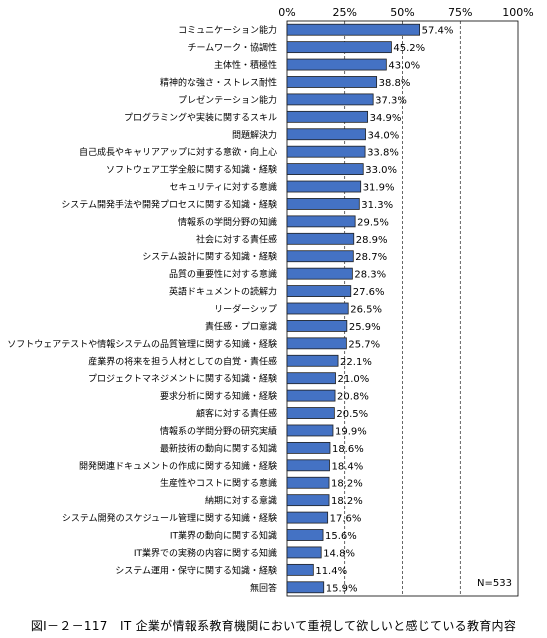 The height and width of the screenshot is (638, 547). I want to click on value-label: 18.6%, so click(348, 449).